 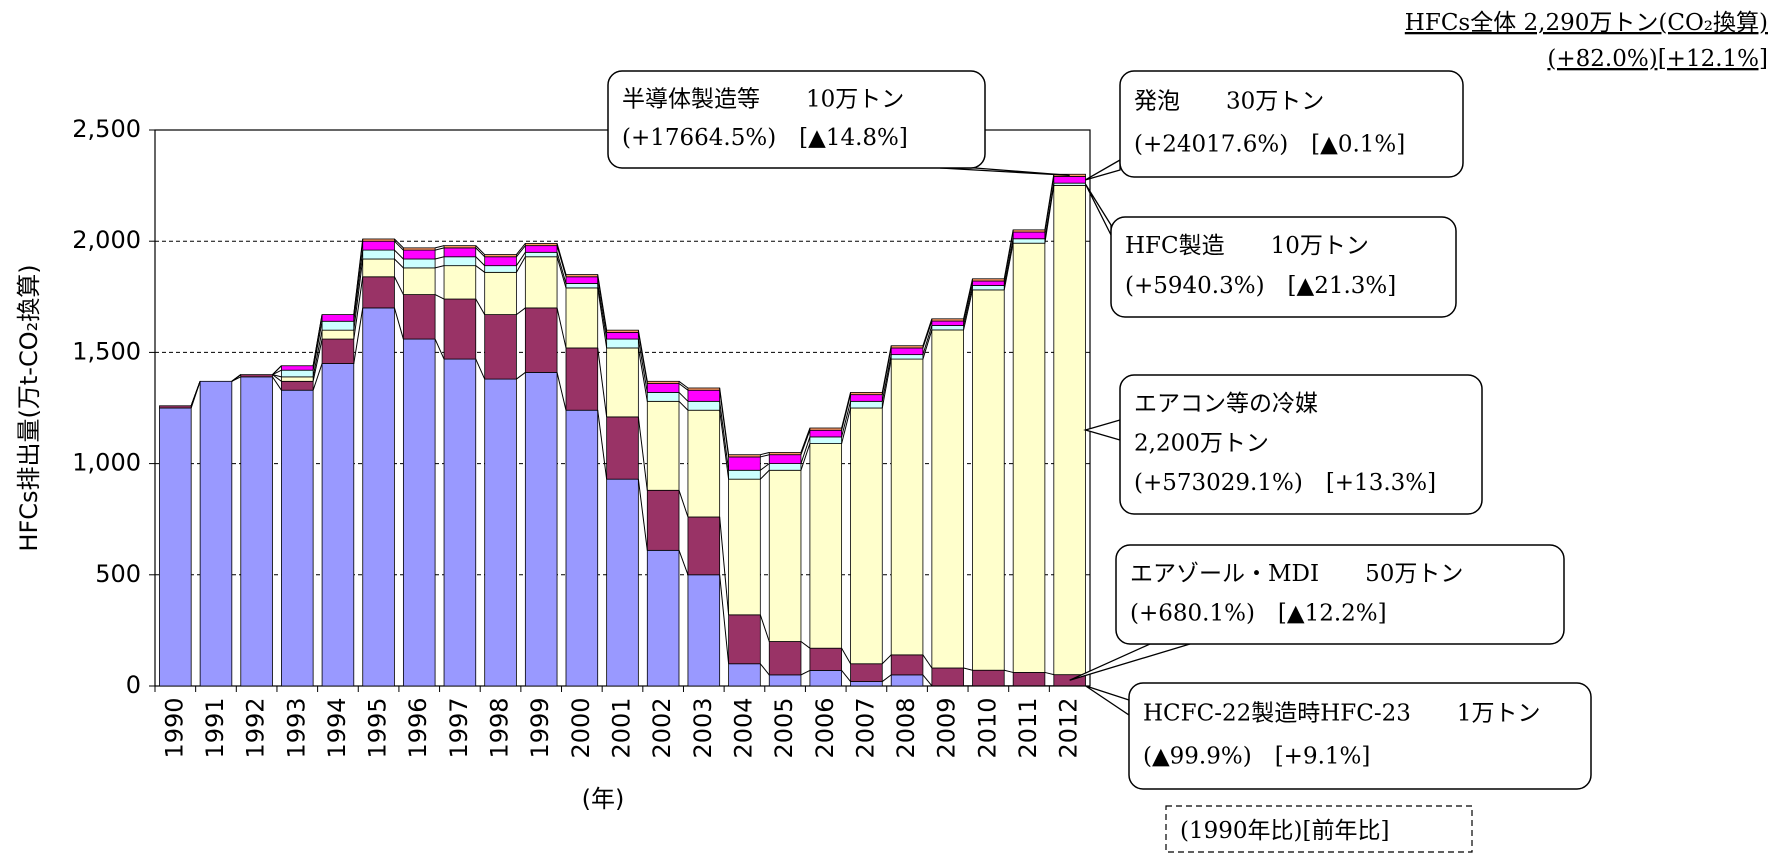 I want to click on x-tick-label: 2005, so click(x=784, y=727).